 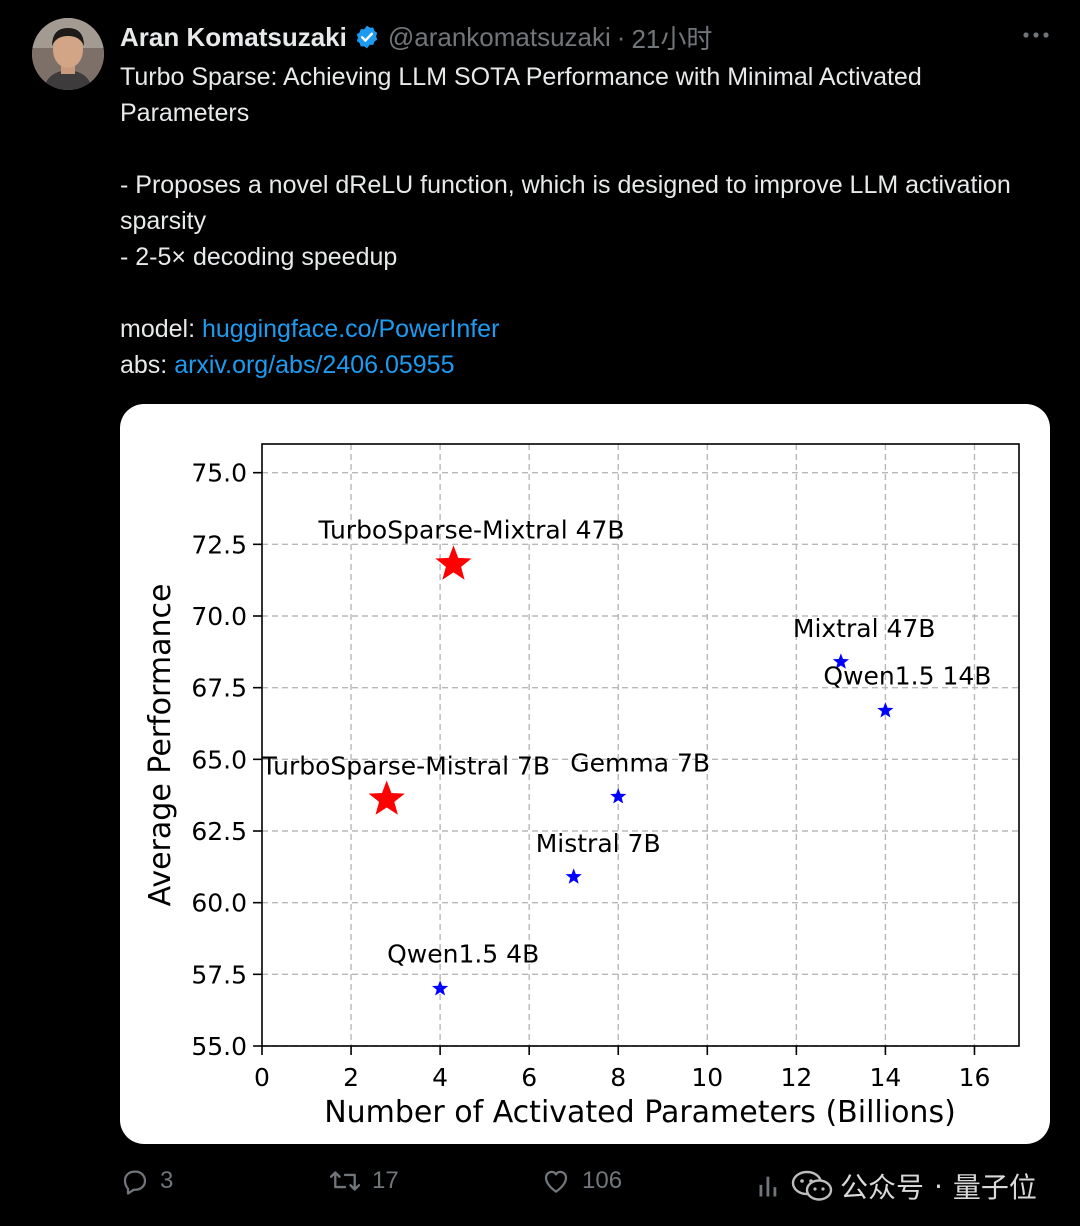 What do you see at coordinates (882, 1187) in the screenshot?
I see `watermark-left: 公众号` at bounding box center [882, 1187].